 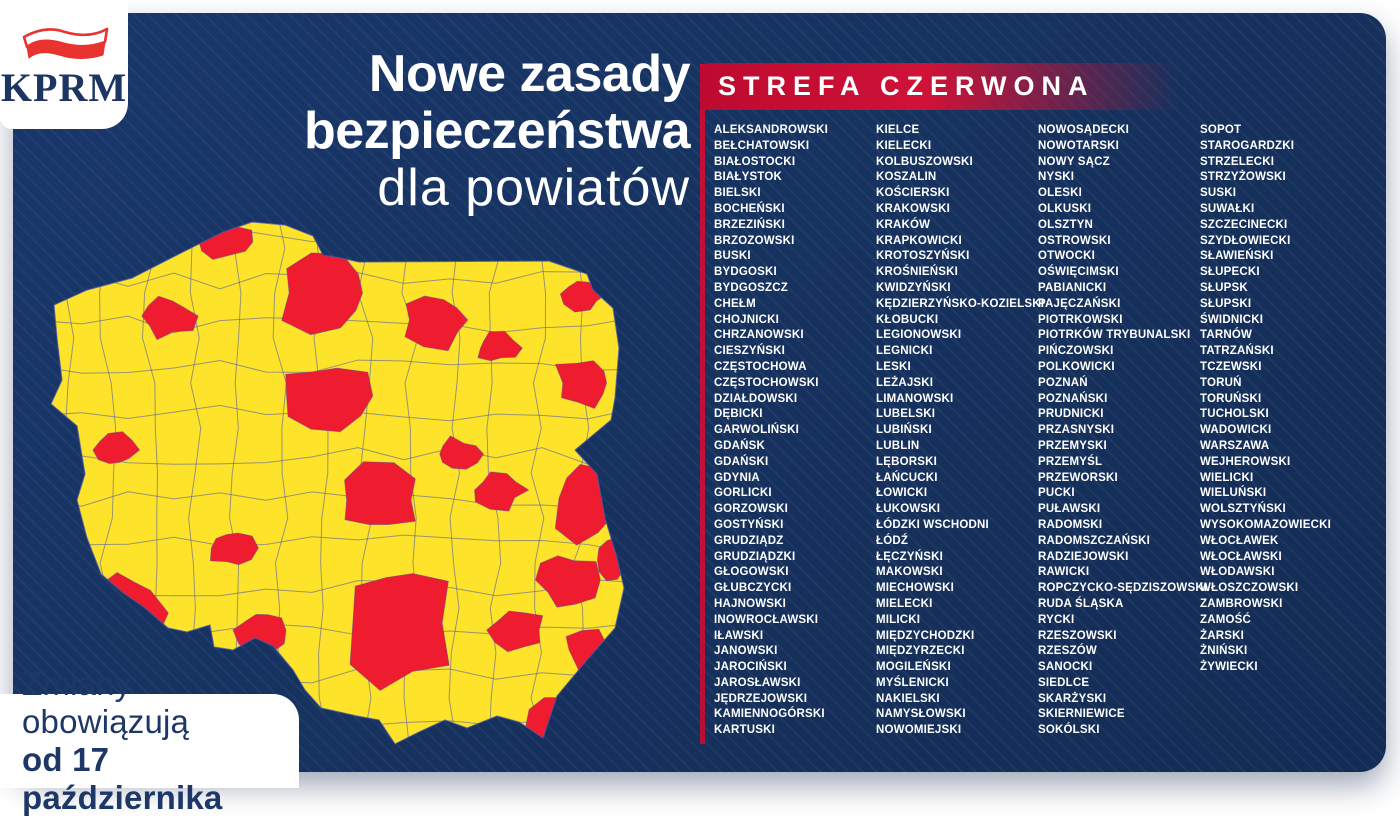 What do you see at coordinates (749, 524) in the screenshot?
I see `county-item: GOSTYŃSKI` at bounding box center [749, 524].